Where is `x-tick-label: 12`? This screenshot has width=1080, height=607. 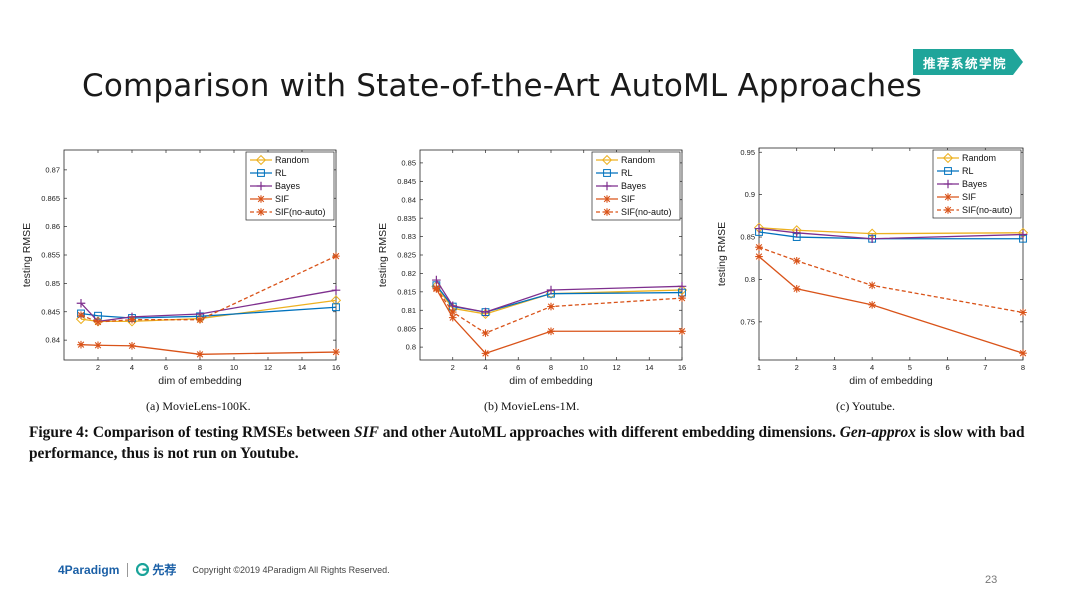 x-tick-label: 12 is located at coordinates (268, 367).